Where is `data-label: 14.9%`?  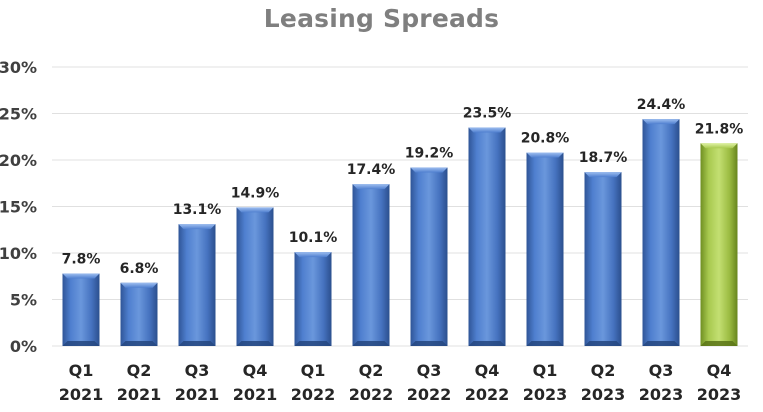
data-label: 14.9% is located at coordinates (255, 193).